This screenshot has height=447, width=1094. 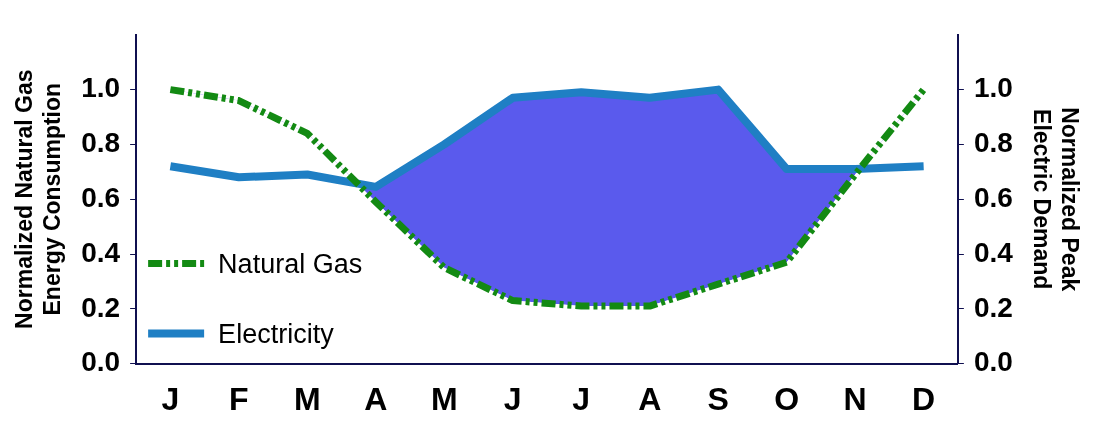 I want to click on x-tick-label: S, so click(x=718, y=398).